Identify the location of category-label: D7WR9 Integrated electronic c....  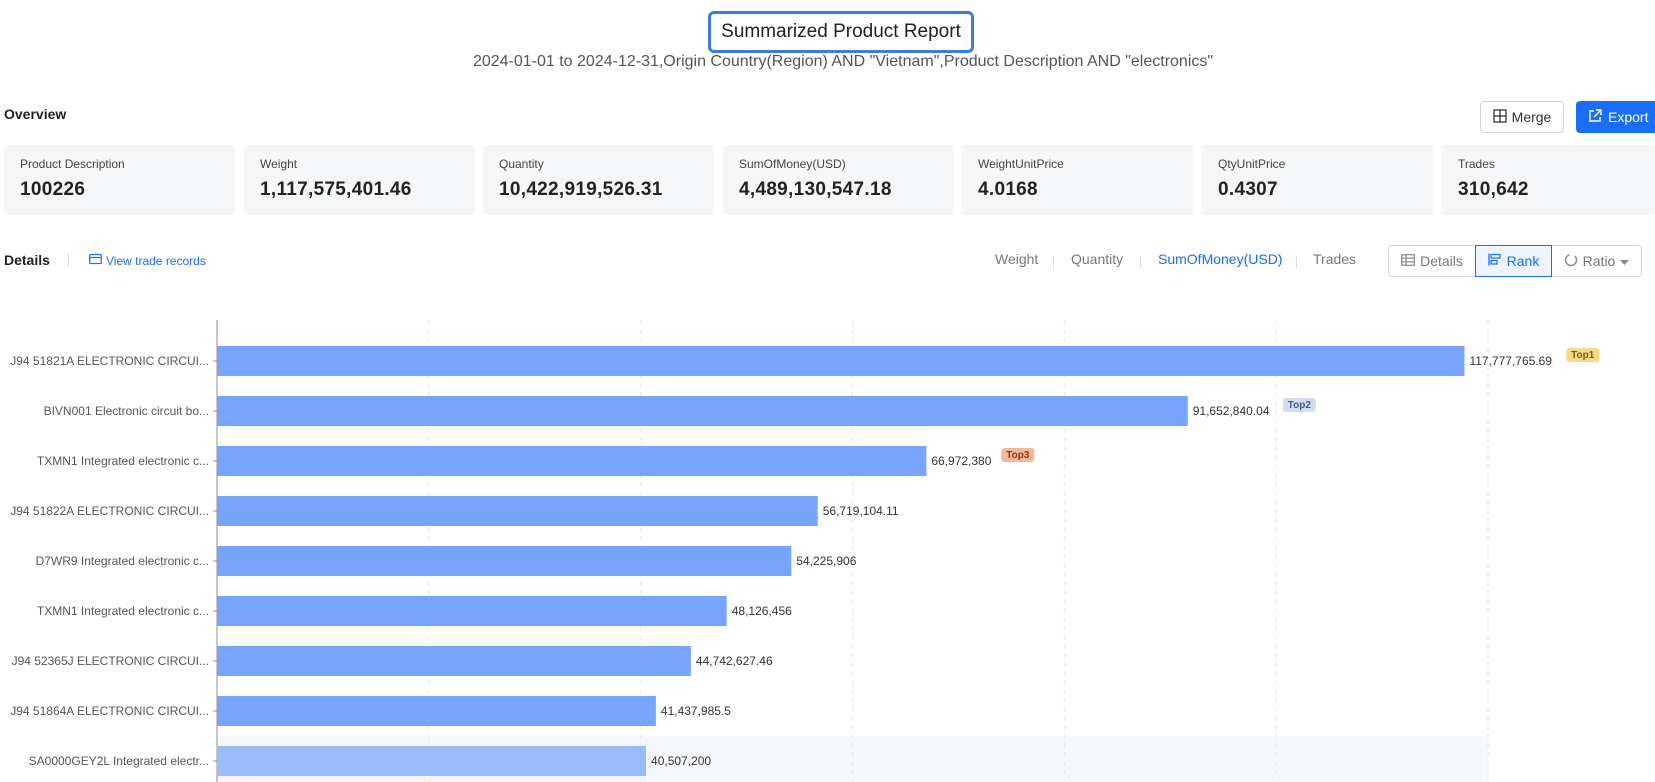
(122, 561).